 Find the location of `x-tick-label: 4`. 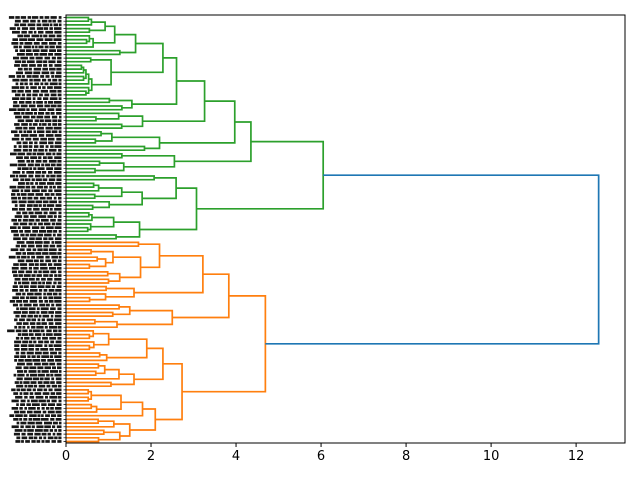

x-tick-label: 4 is located at coordinates (236, 456).